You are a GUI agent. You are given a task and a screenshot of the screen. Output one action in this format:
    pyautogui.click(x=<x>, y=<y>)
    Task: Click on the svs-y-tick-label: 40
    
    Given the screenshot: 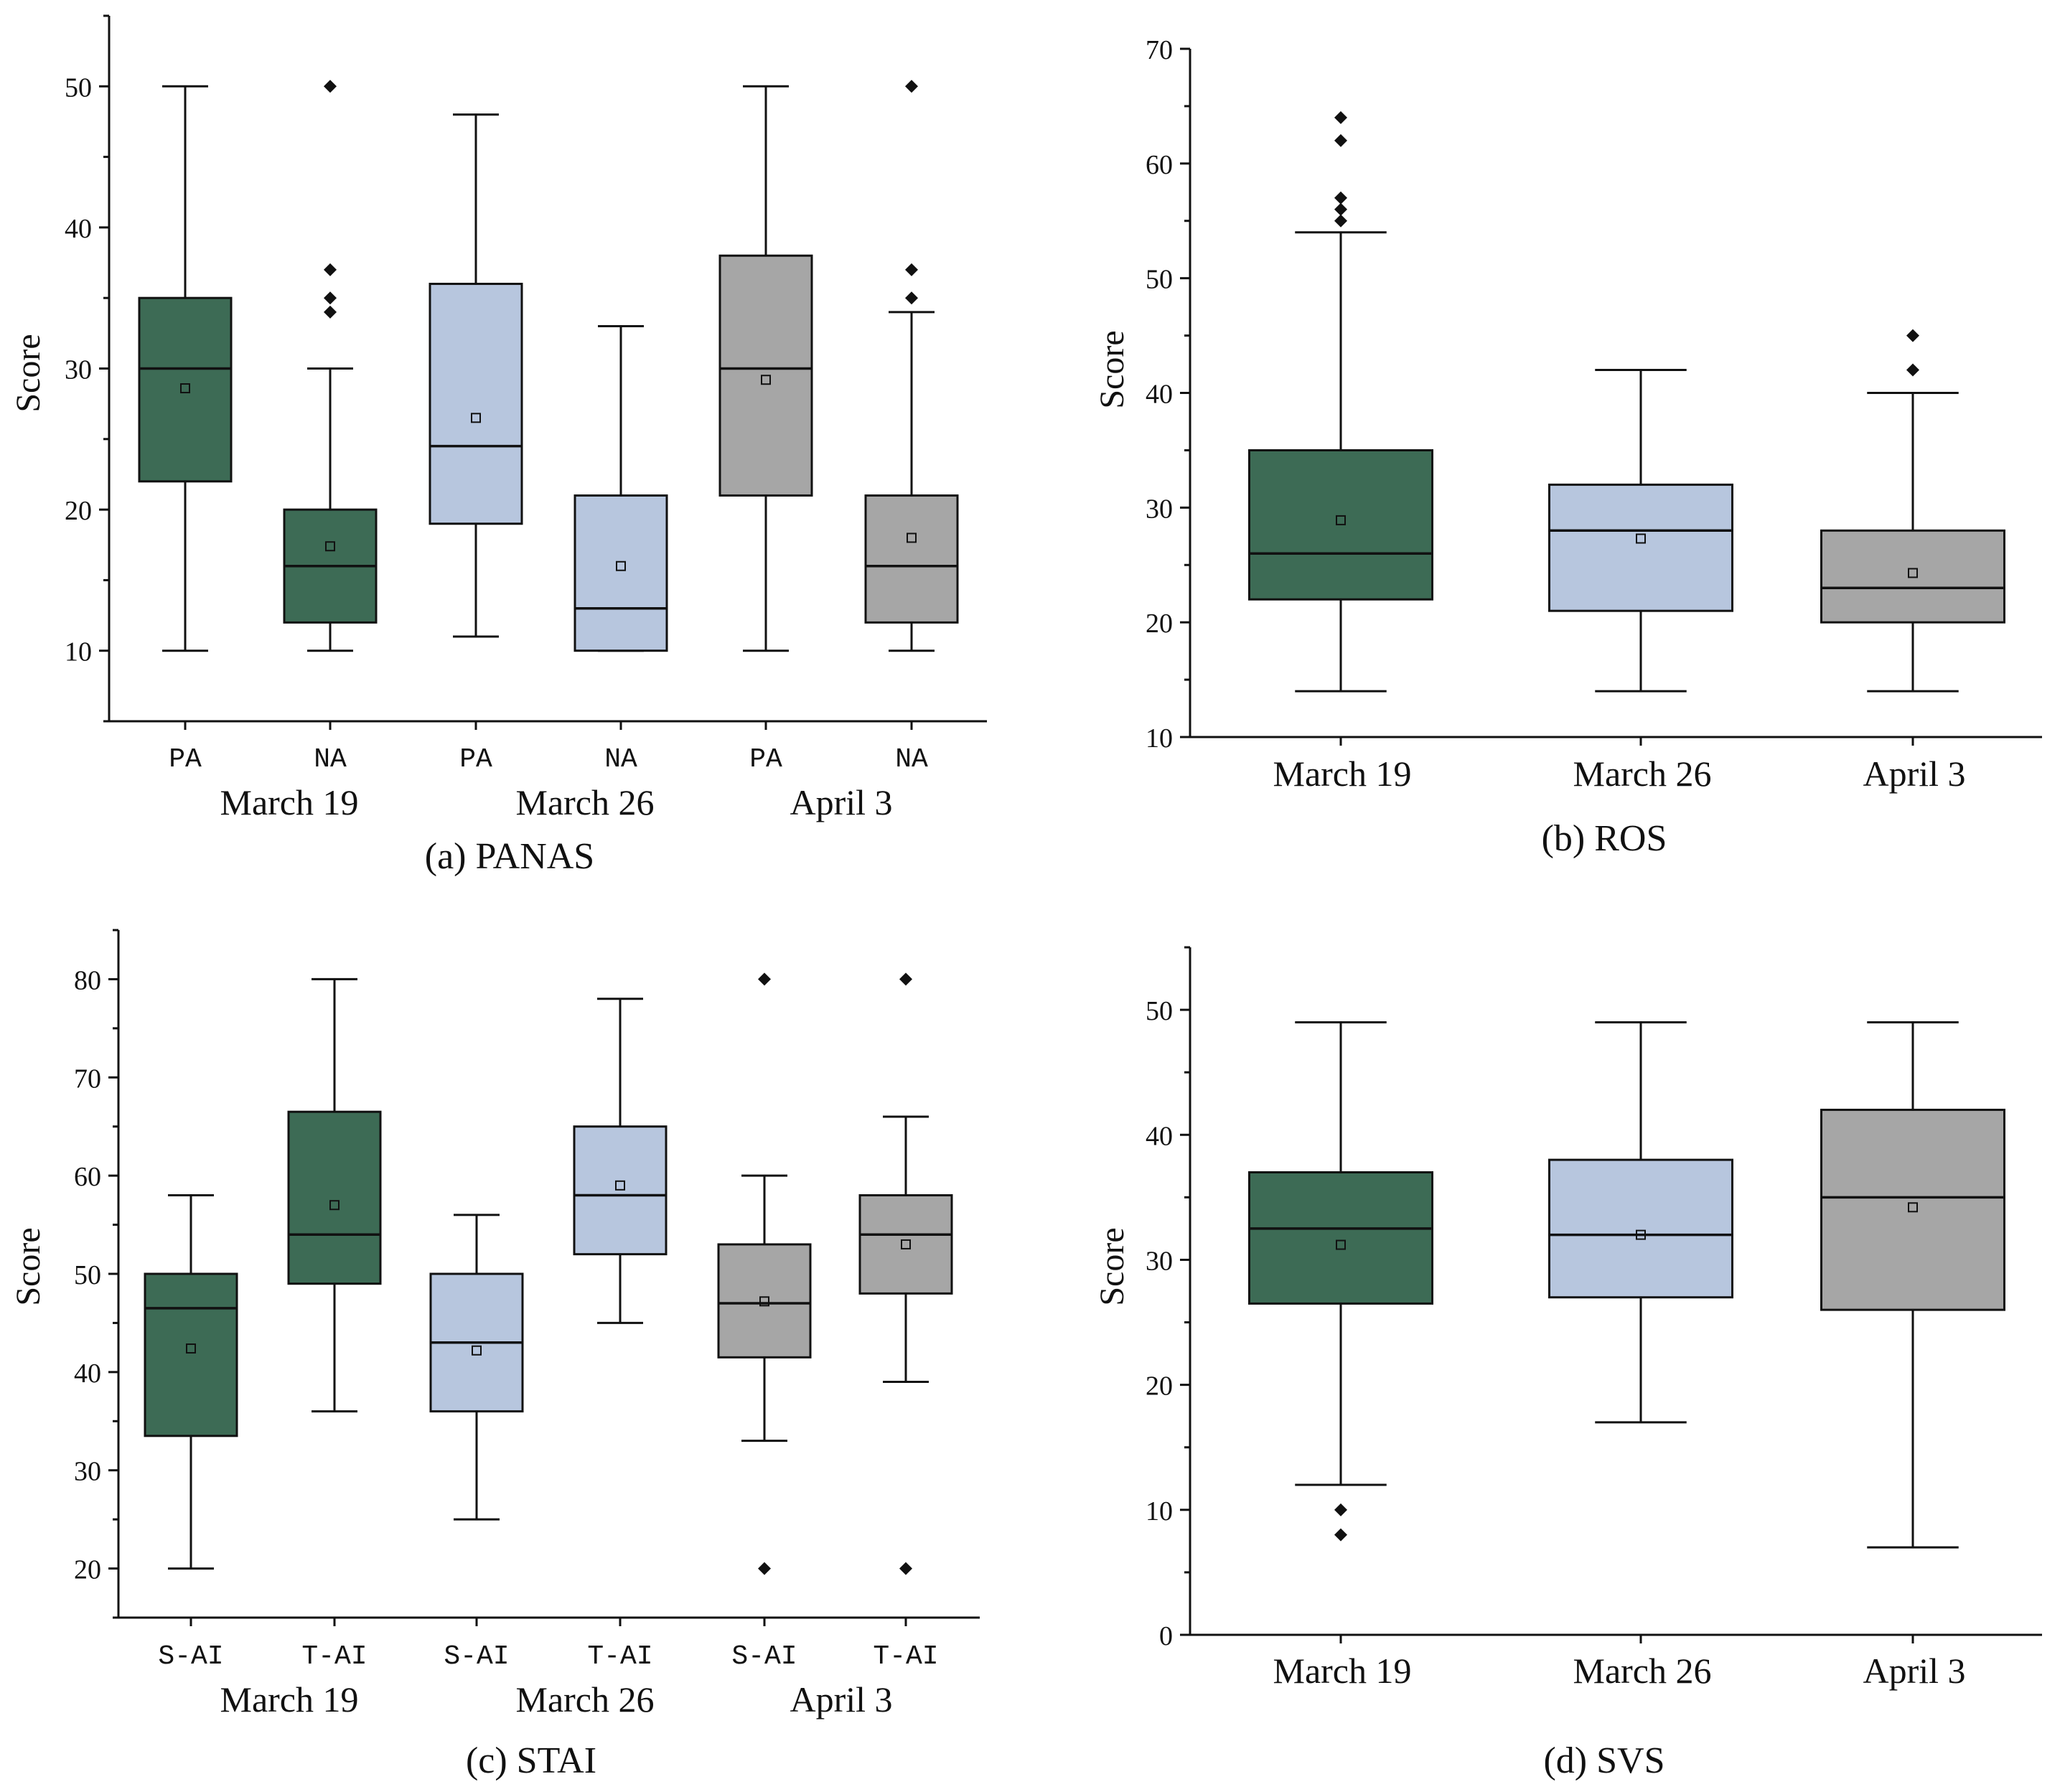 What is the action you would take?
    pyautogui.click(x=1159, y=1136)
    